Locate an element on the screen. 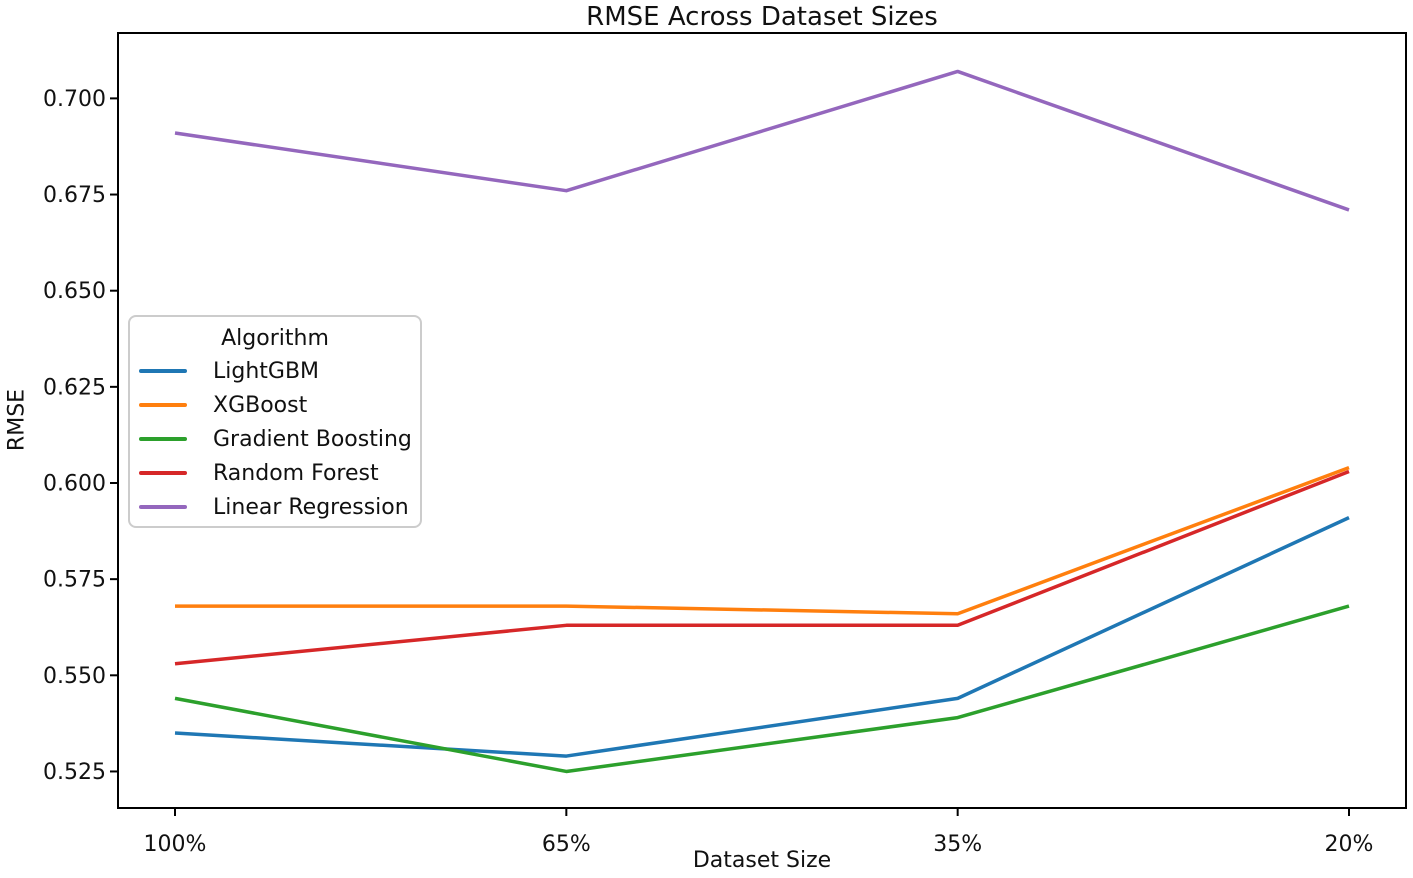  legend-entry: Gradient Boosting is located at coordinates (275, 439).